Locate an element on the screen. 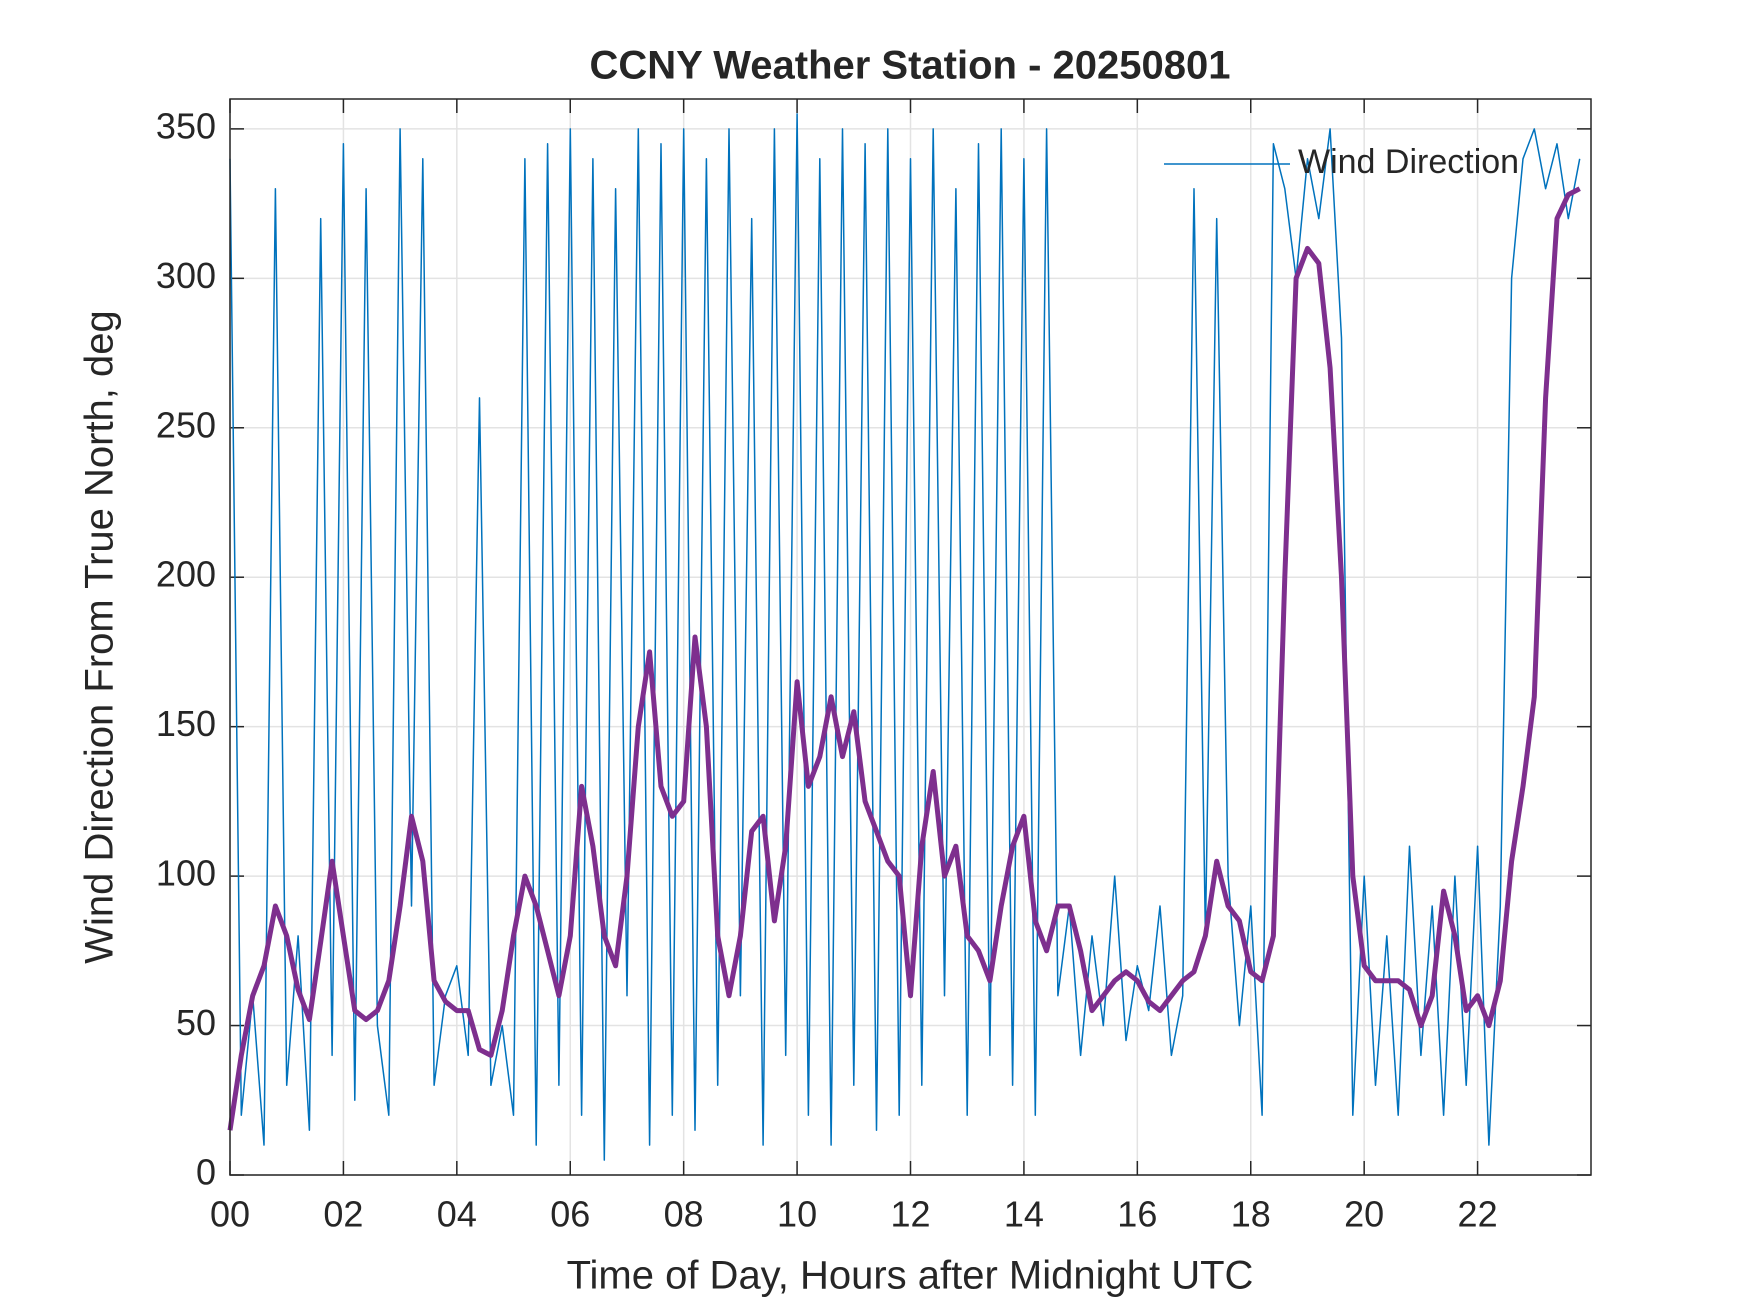 This screenshot has width=1750, height=1313. y-tick-label: 250 is located at coordinates (186, 424).